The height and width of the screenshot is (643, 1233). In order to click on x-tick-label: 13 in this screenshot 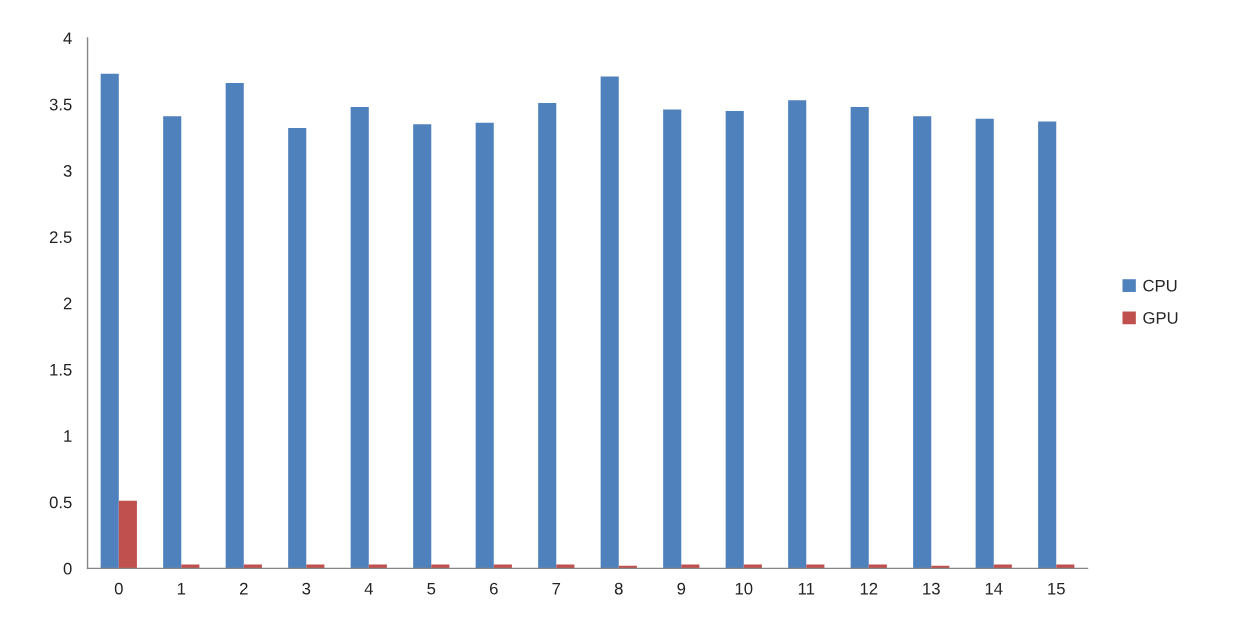, I will do `click(931, 588)`.